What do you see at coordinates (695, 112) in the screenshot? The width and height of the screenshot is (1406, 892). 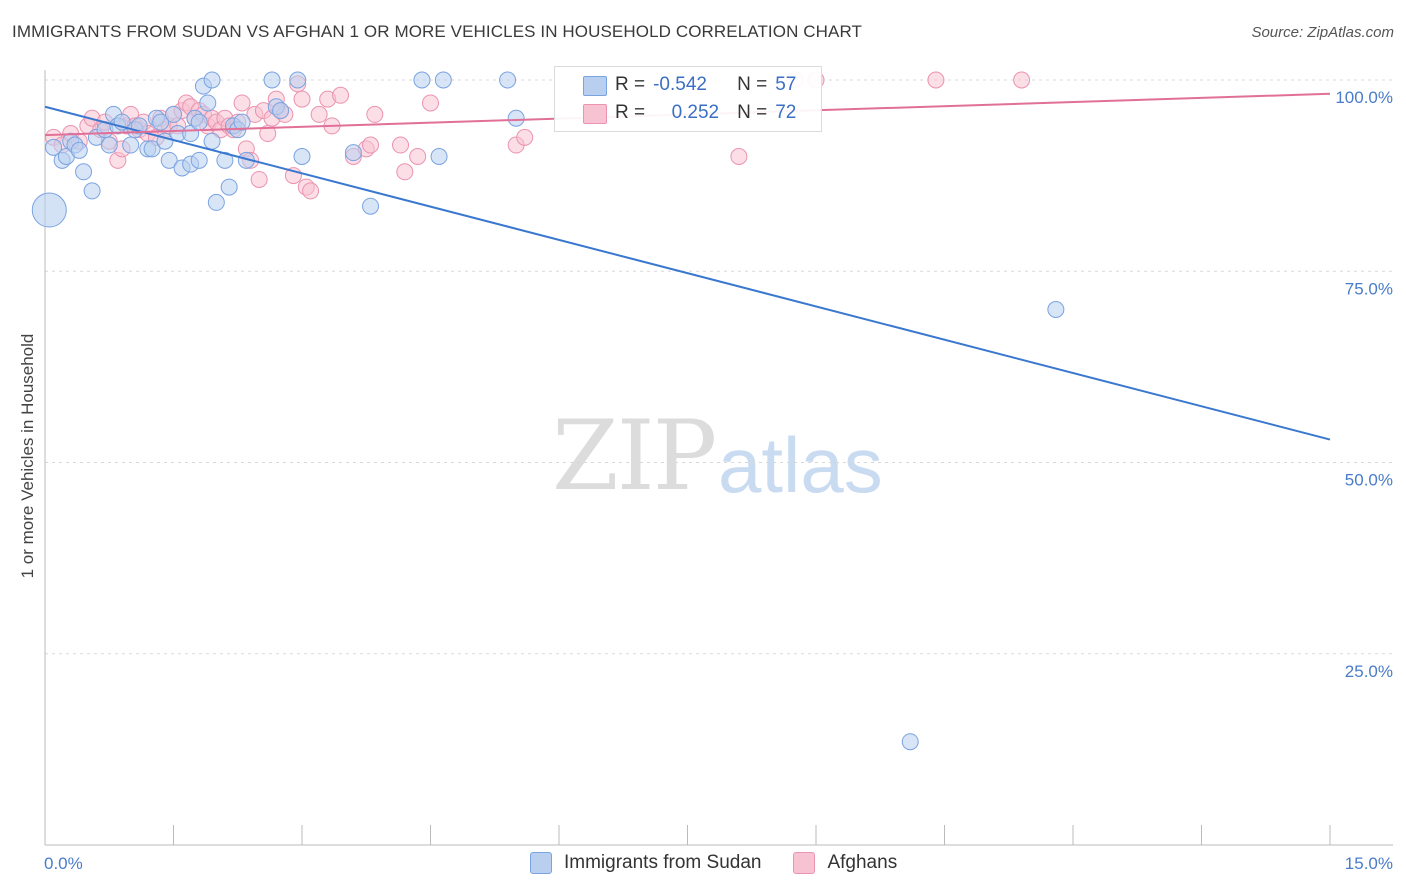 I see `legend-r-value: 0.252` at bounding box center [695, 112].